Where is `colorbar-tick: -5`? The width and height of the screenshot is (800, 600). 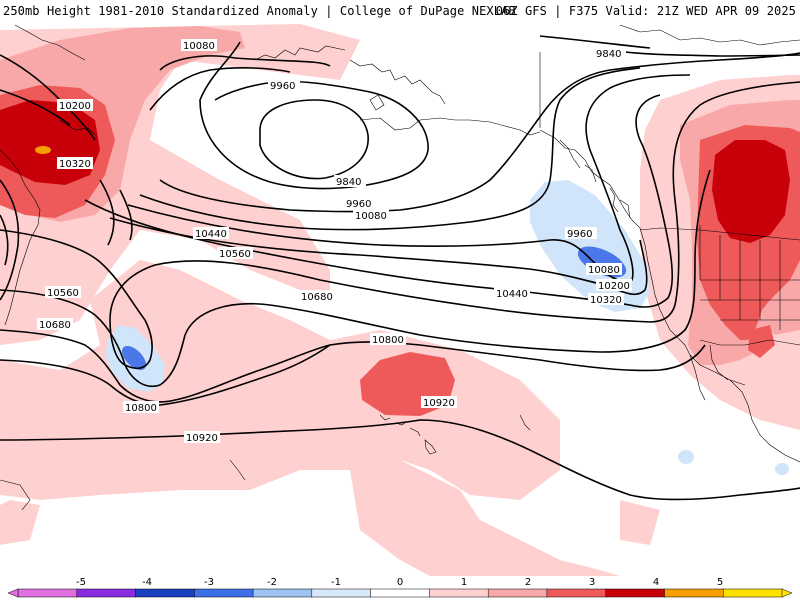
colorbar-tick: -5 is located at coordinates (81, 582).